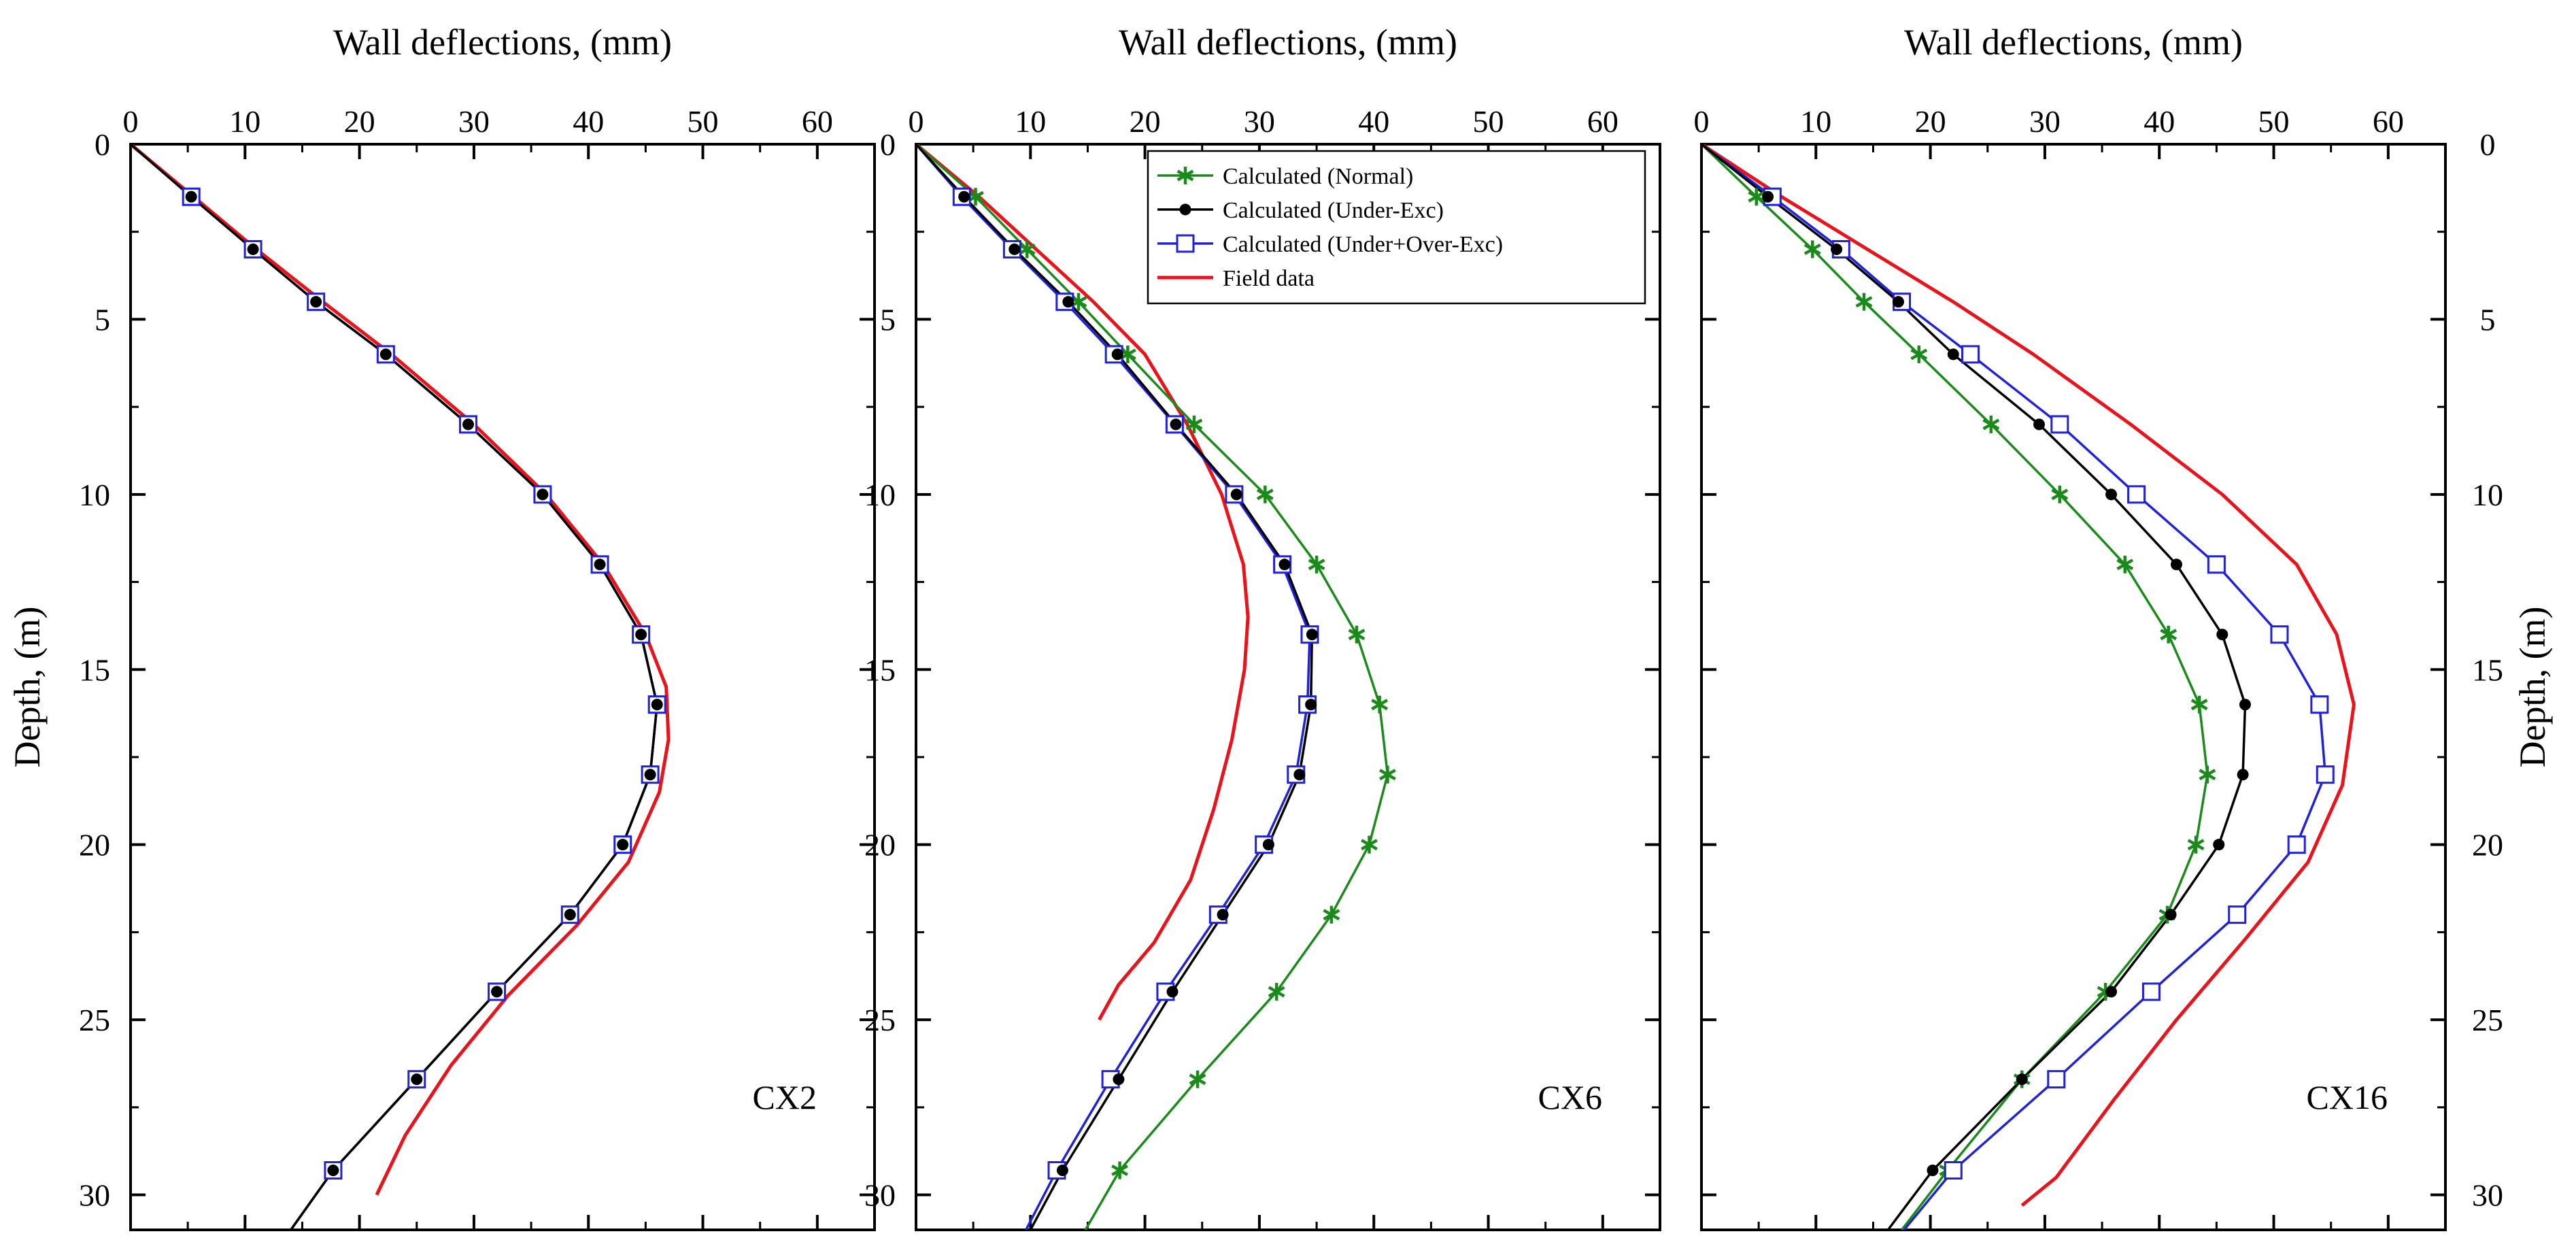 The width and height of the screenshot is (2576, 1253). Describe the element at coordinates (1318, 176) in the screenshot. I see `legend-label: Calculated (Normal)` at that location.